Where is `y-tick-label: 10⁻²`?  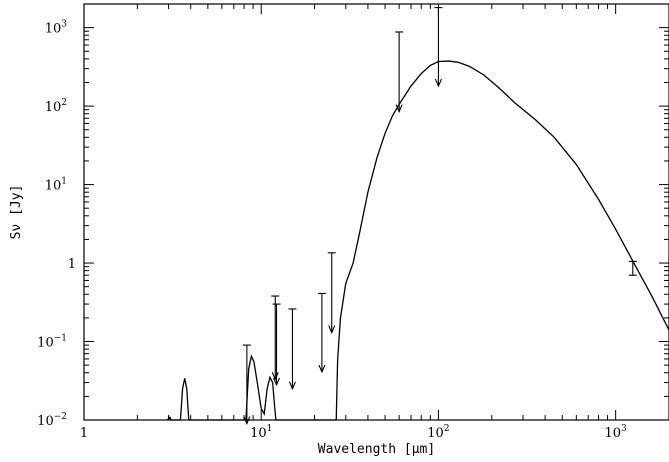 y-tick-label: 10⁻² is located at coordinates (52, 420).